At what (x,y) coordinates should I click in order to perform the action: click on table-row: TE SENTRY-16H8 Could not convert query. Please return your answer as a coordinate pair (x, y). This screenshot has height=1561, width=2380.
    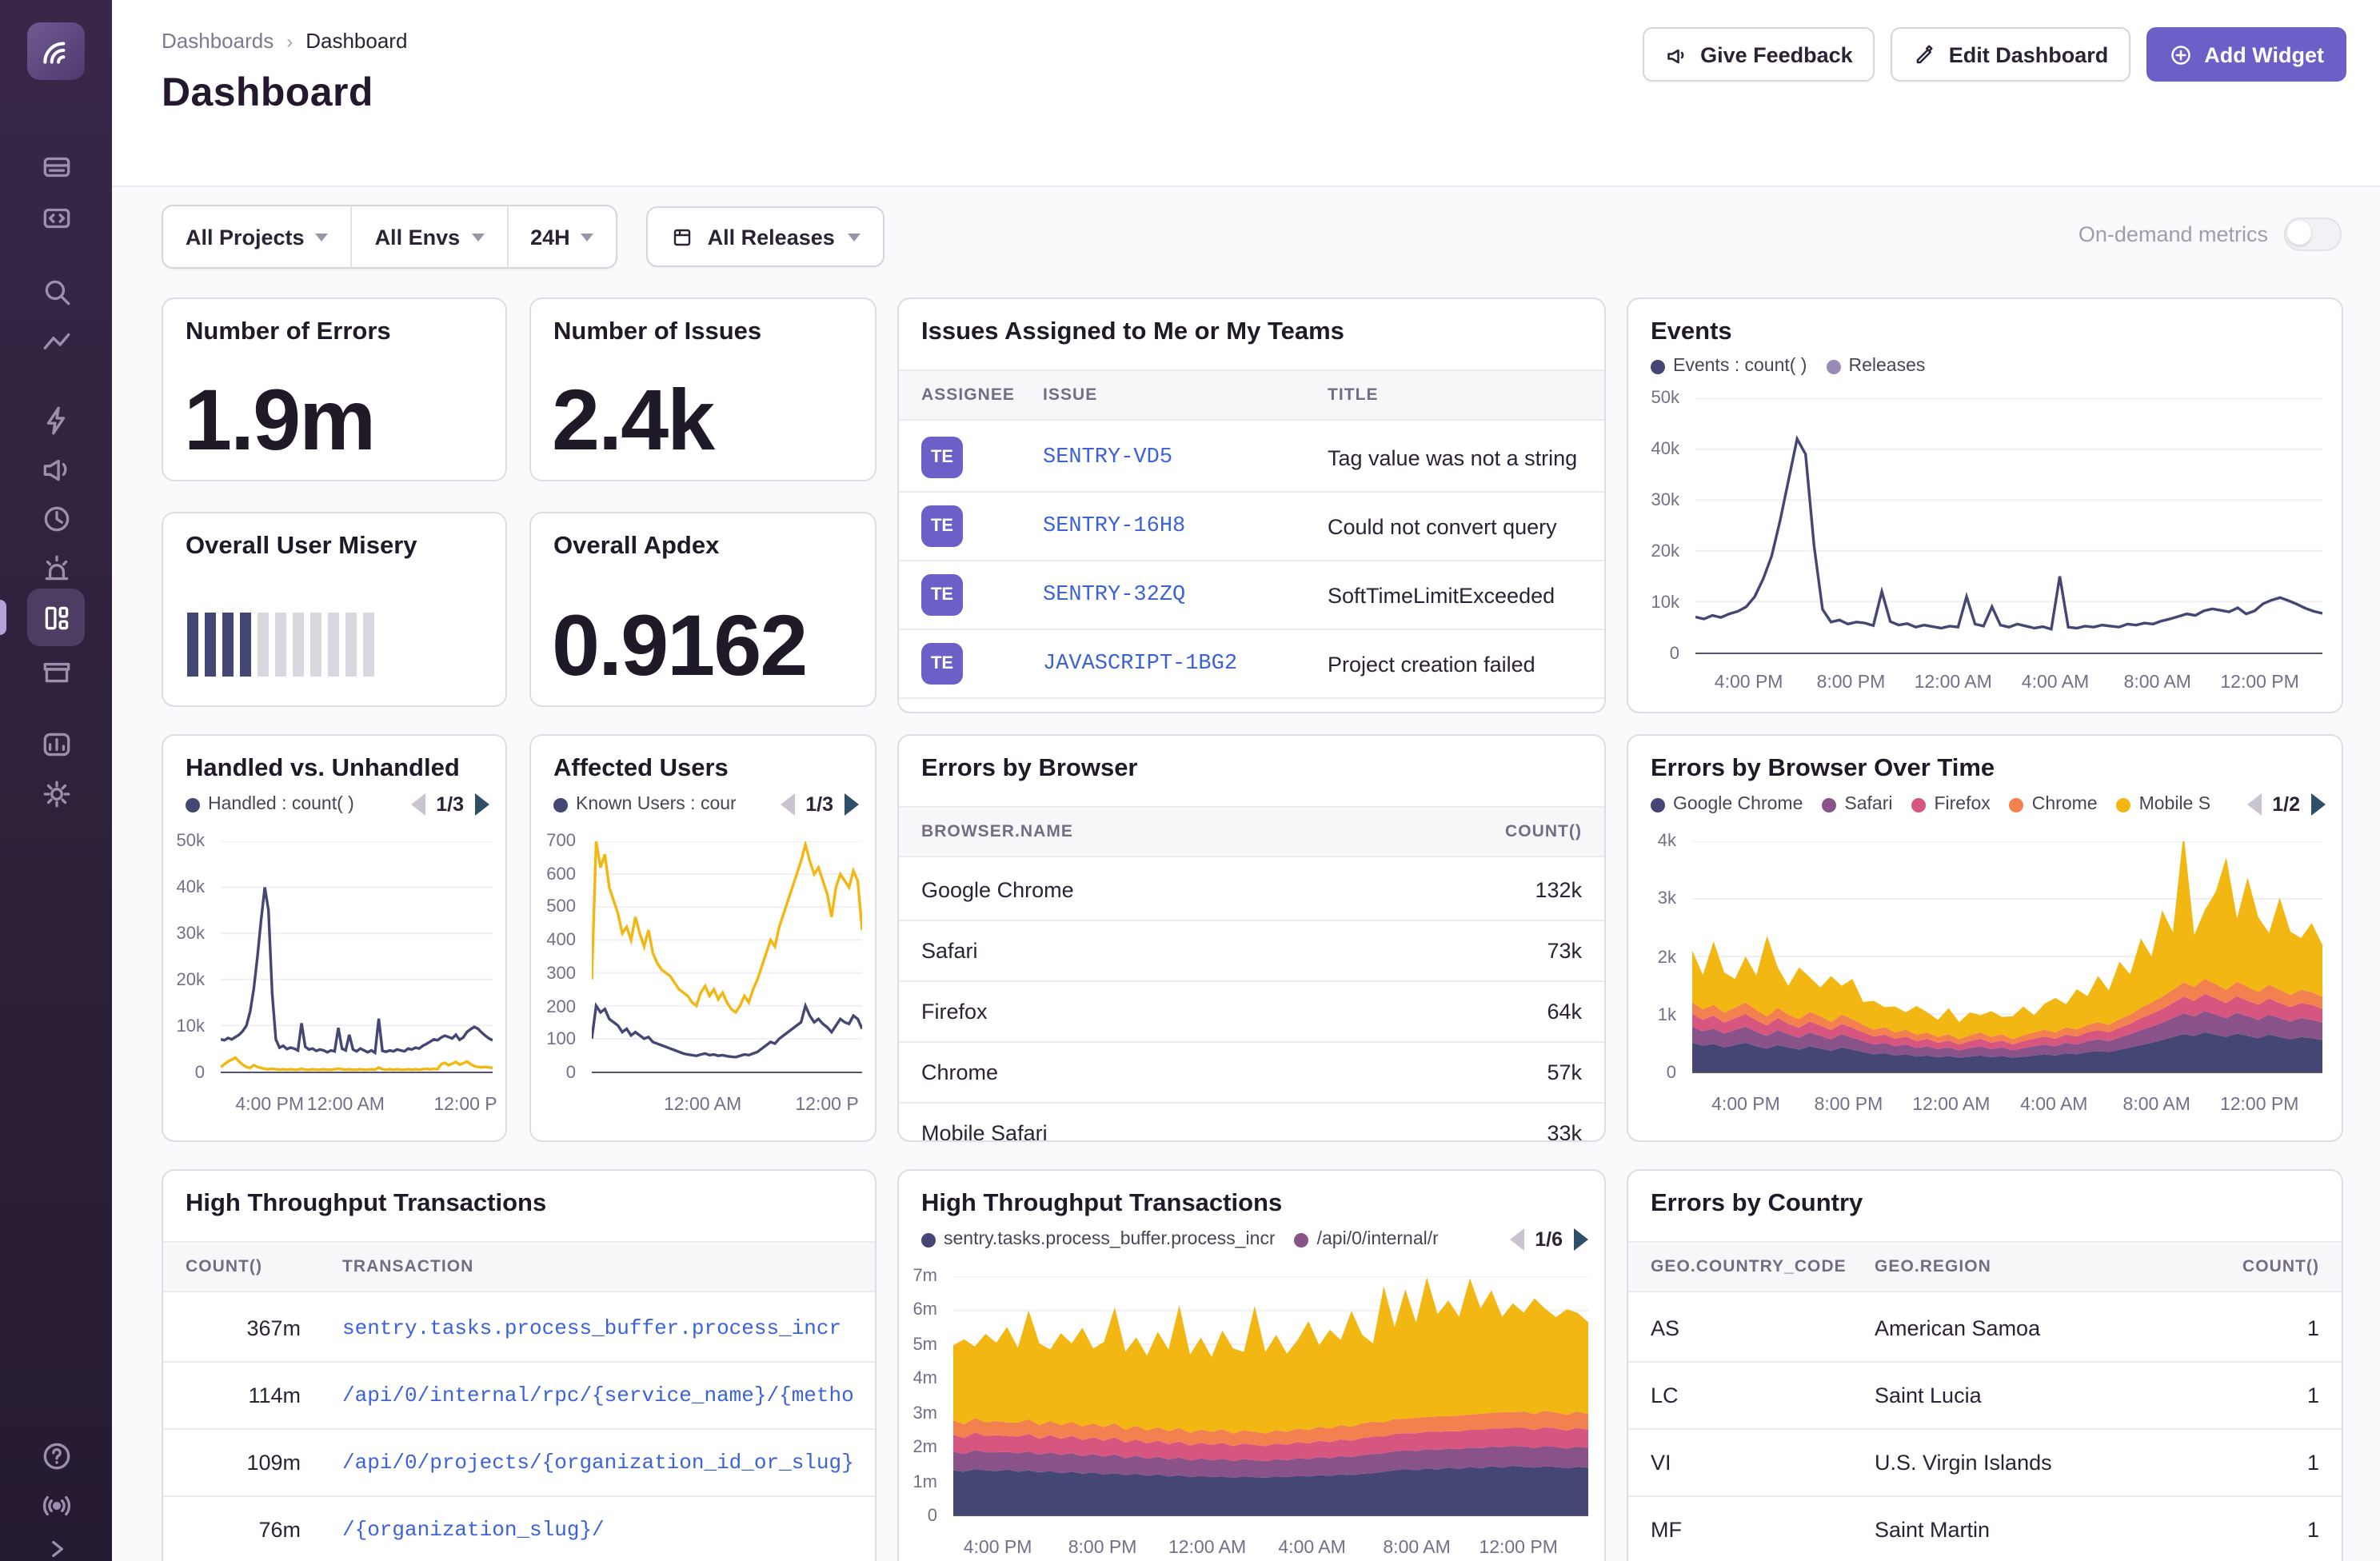
    Looking at the image, I should click on (1251, 527).